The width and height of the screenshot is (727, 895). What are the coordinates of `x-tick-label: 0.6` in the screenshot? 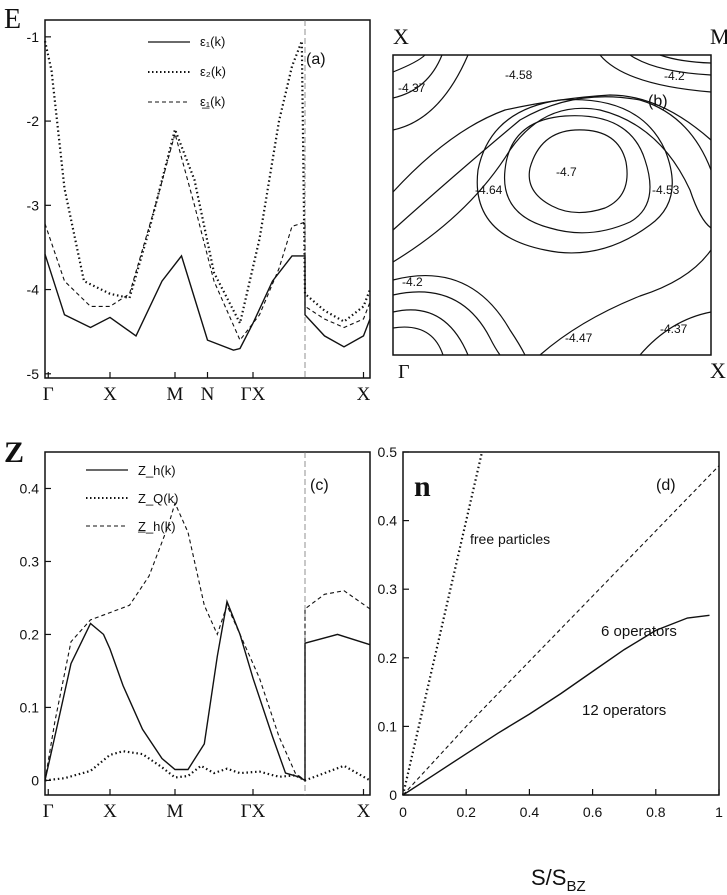 It's located at (593, 812).